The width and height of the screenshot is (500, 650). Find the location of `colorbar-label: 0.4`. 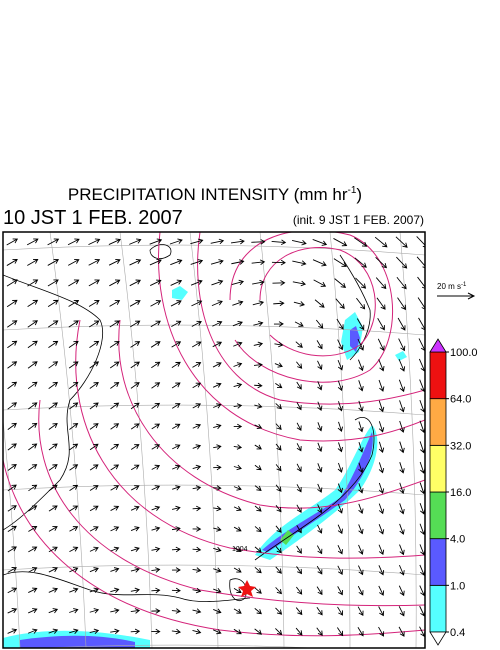

colorbar-label: 0.4 is located at coordinates (457, 633).